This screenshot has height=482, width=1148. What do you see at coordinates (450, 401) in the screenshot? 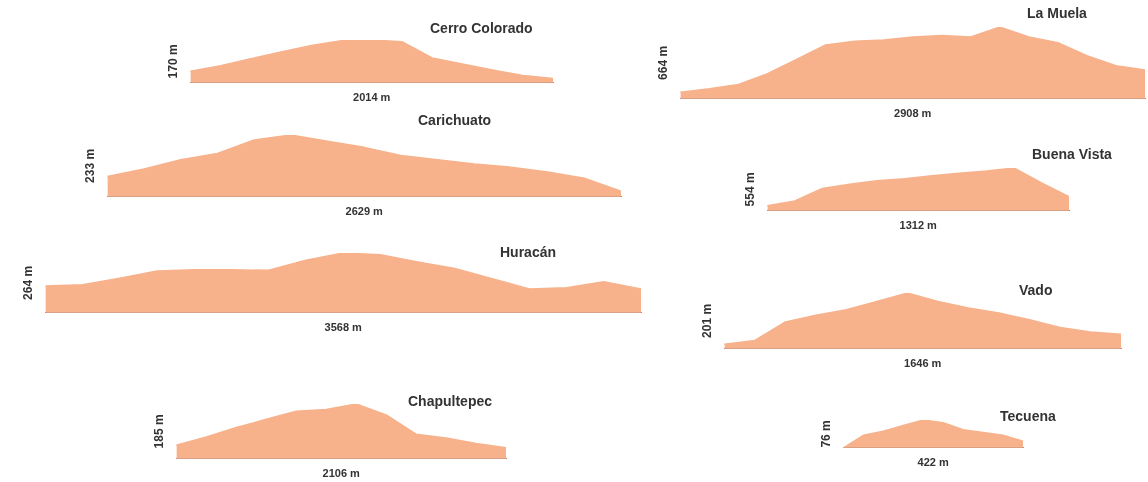
I see `chart-title: Chapultepec` at bounding box center [450, 401].